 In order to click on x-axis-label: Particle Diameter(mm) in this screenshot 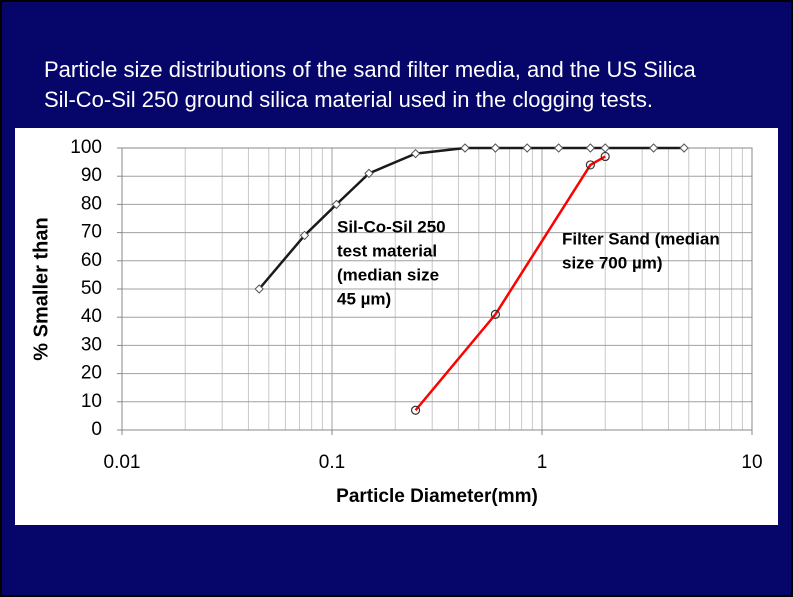, I will do `click(437, 496)`.